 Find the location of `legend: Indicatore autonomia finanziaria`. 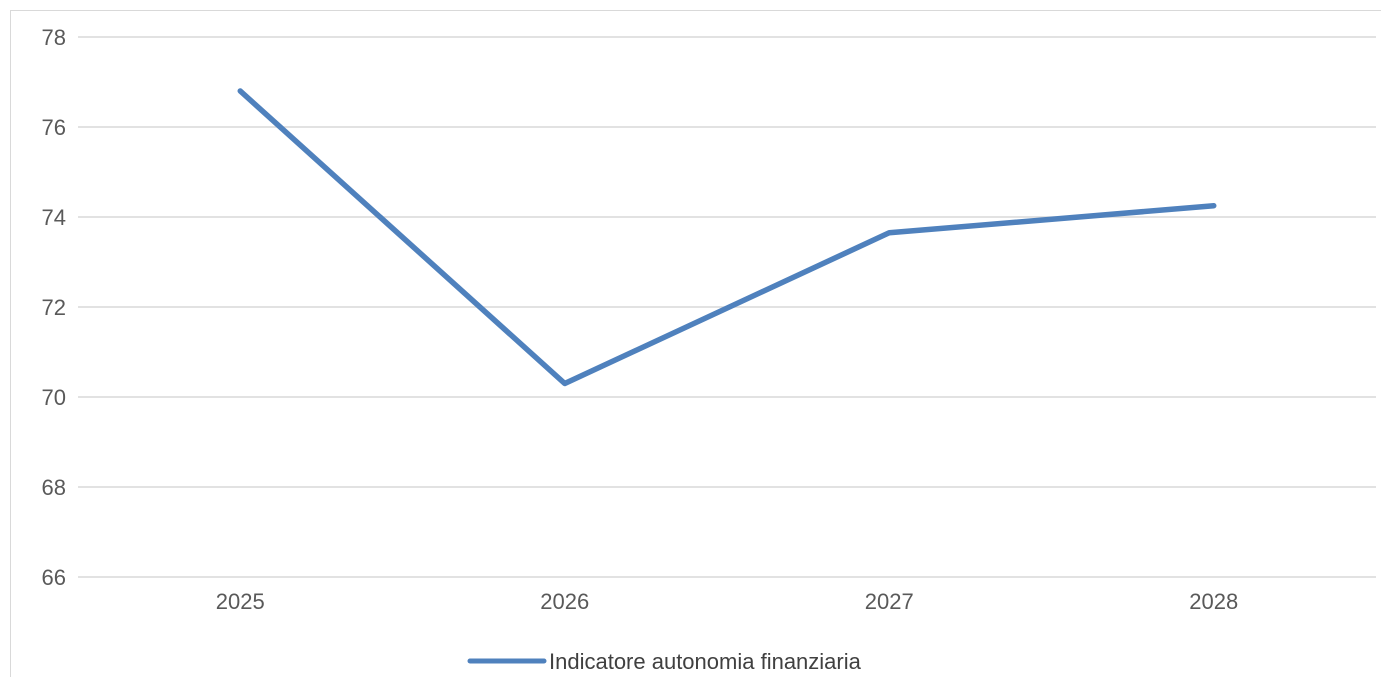

legend: Indicatore autonomia finanziaria is located at coordinates (664, 661).